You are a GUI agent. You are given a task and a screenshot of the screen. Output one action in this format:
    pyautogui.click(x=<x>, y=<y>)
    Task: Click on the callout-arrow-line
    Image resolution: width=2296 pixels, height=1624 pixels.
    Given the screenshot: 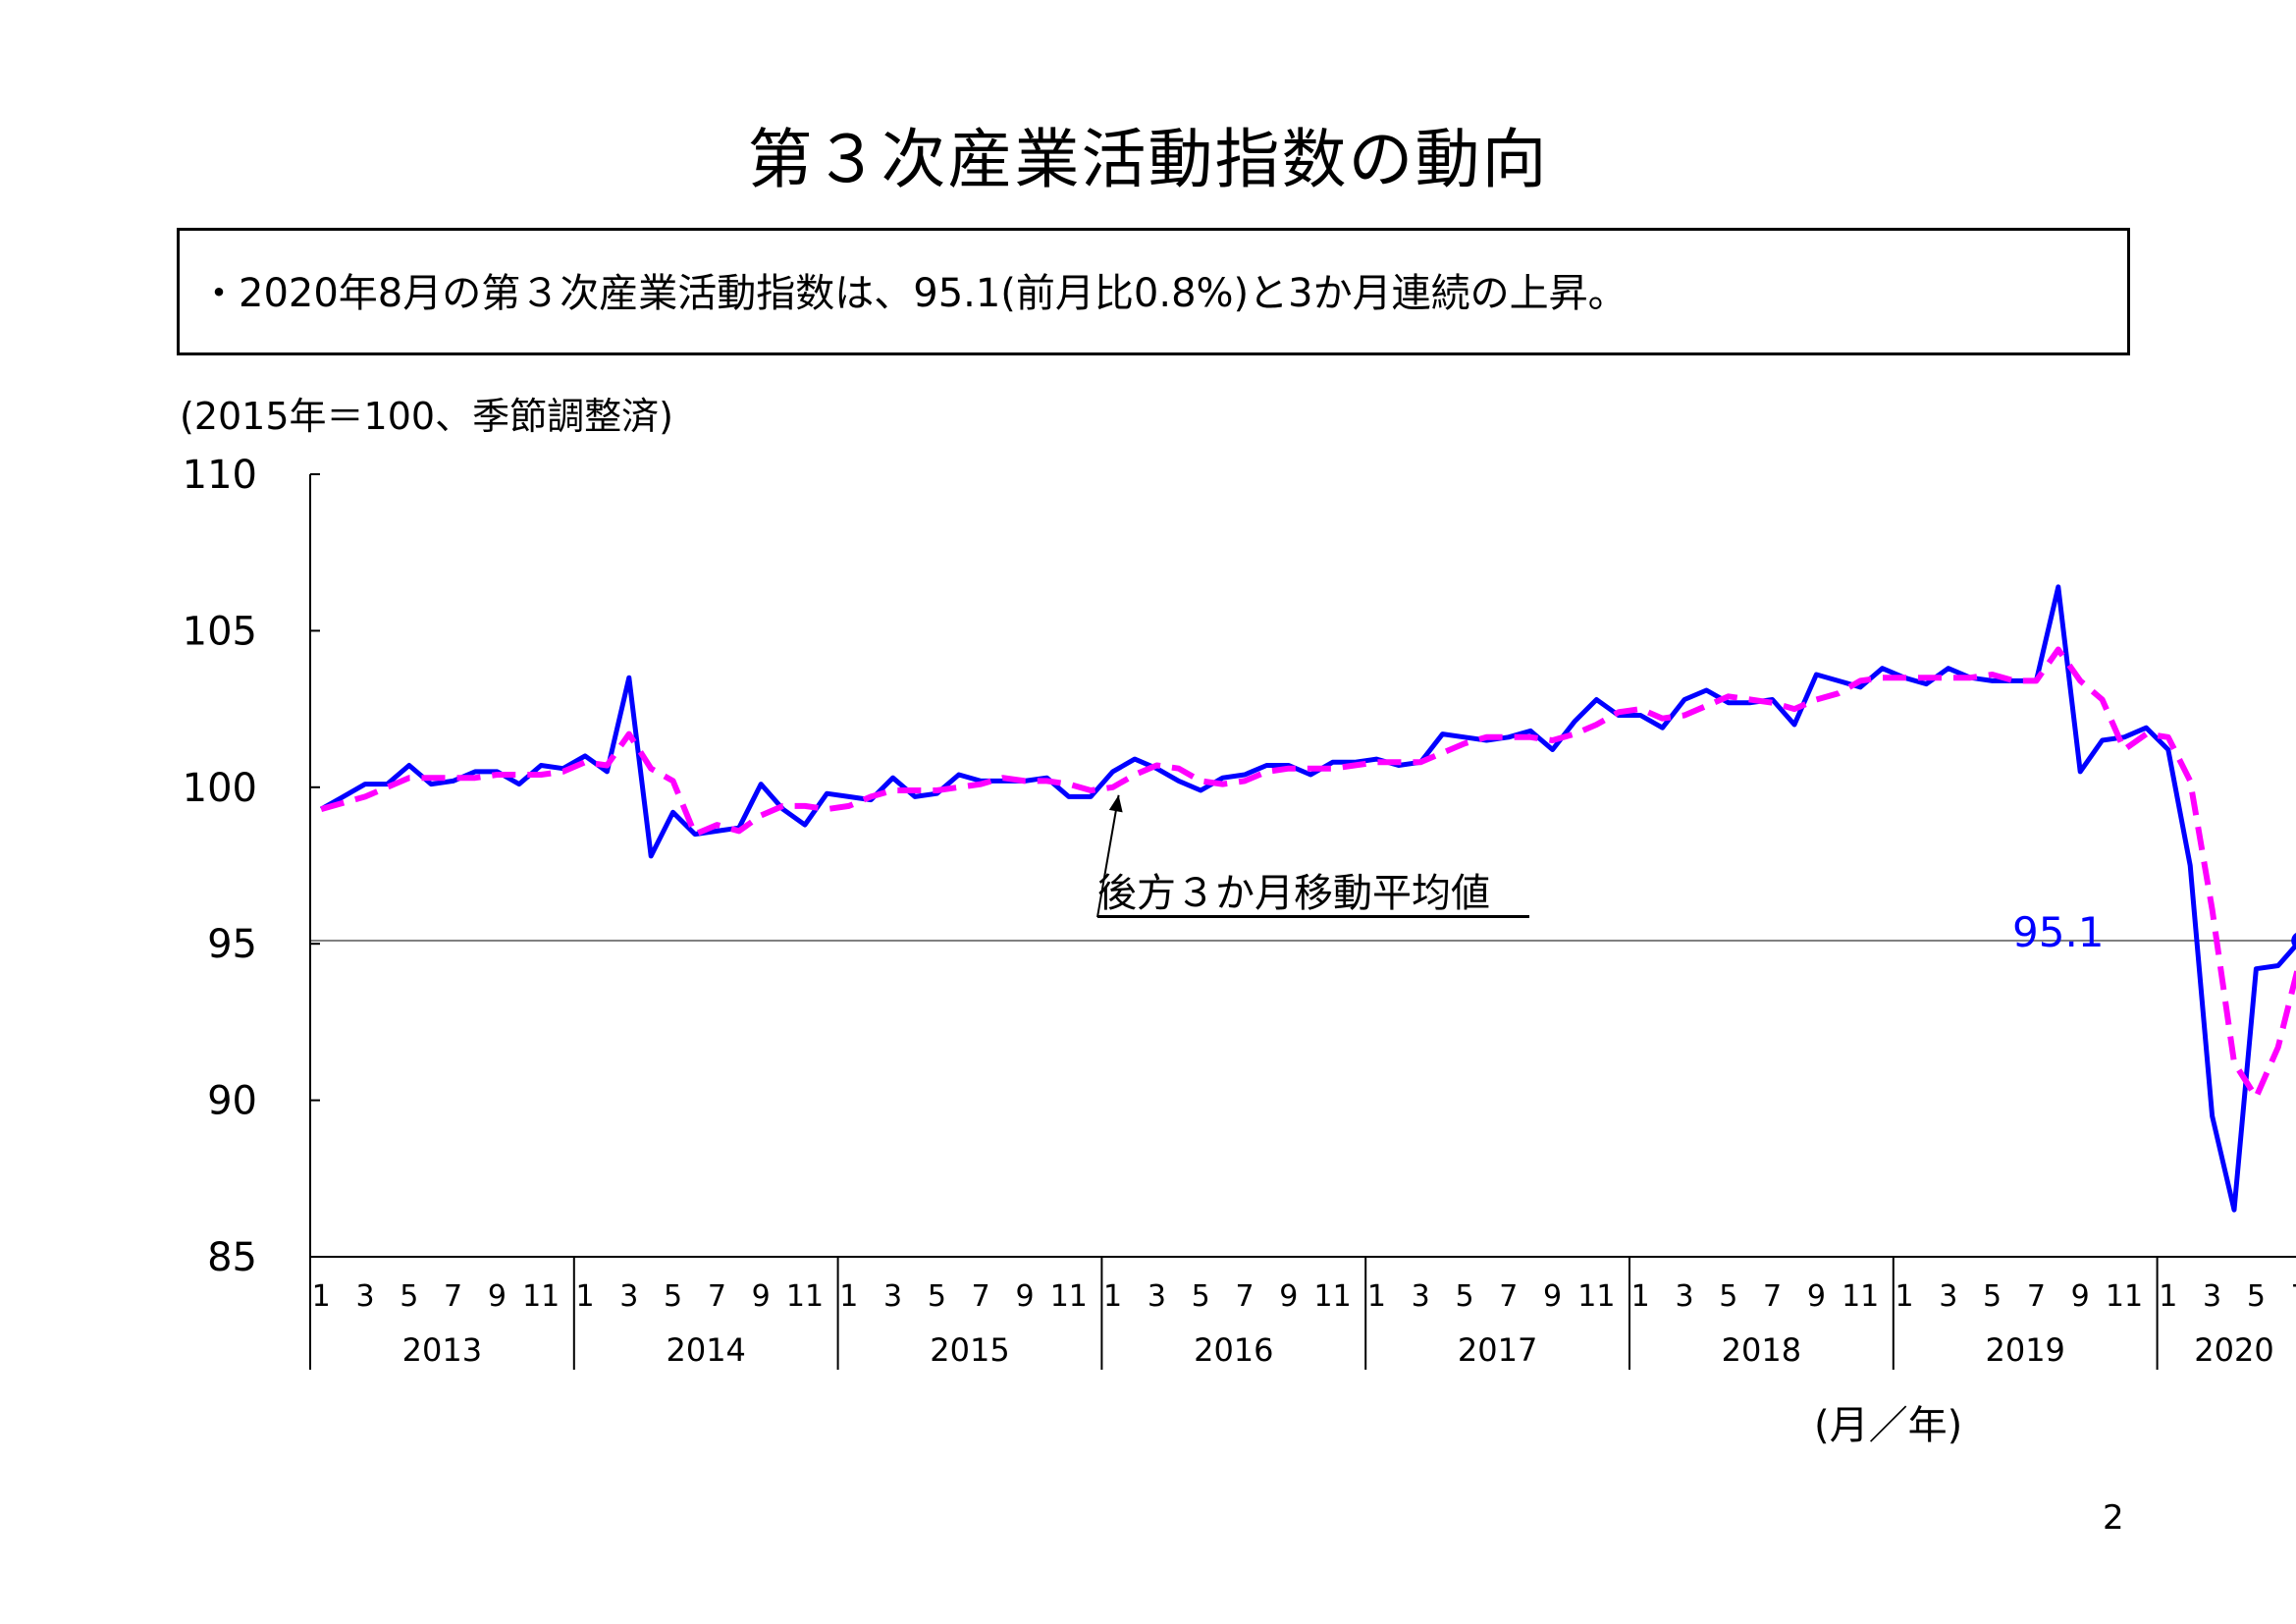 What is the action you would take?
    pyautogui.click(x=1108, y=856)
    